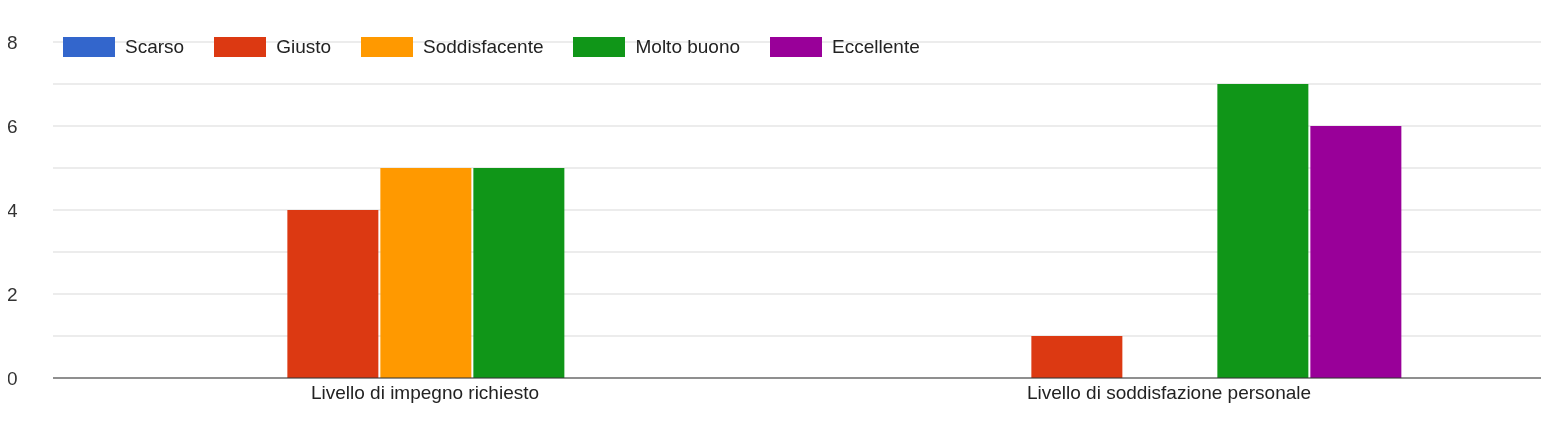 The width and height of the screenshot is (1549, 426). What do you see at coordinates (304, 47) in the screenshot?
I see `legend-label: Giusto` at bounding box center [304, 47].